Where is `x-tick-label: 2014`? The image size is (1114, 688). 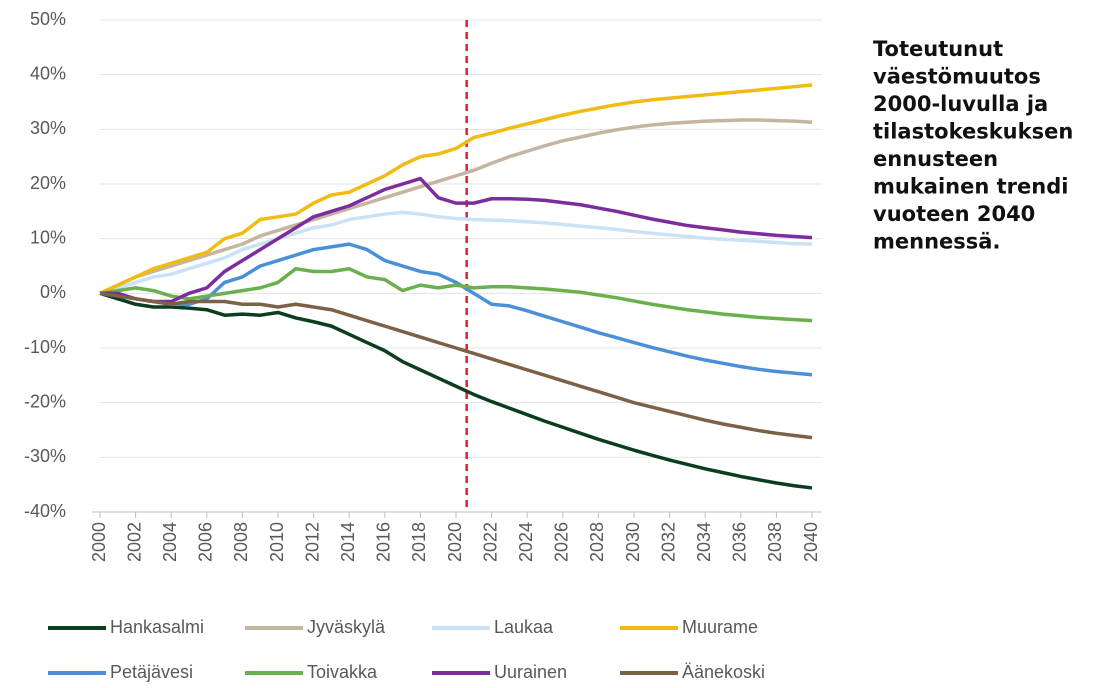 x-tick-label: 2014 is located at coordinates (348, 542).